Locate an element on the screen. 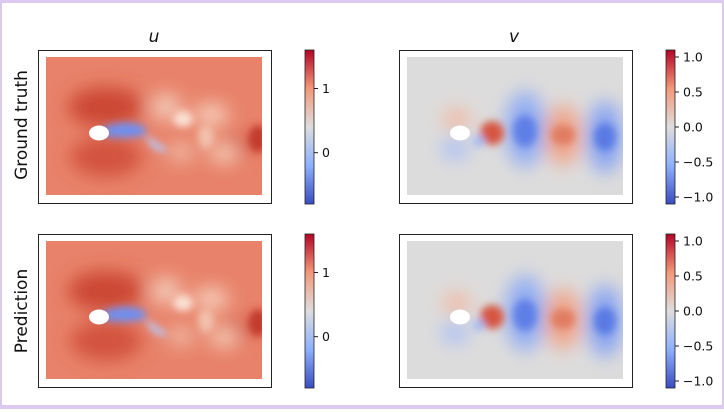  column-title-v: v is located at coordinates (514, 37).